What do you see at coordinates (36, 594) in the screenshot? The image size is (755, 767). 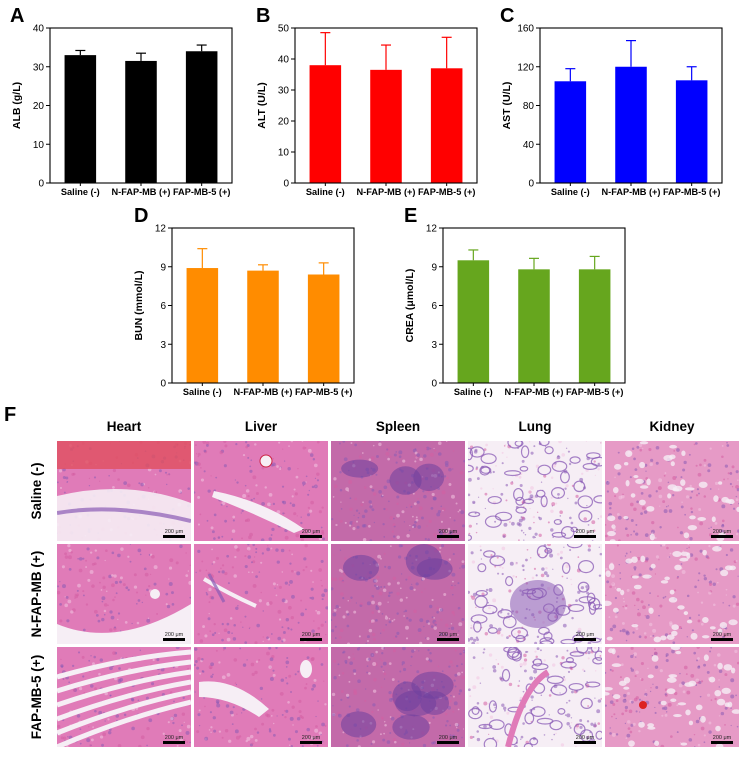 I see `row-header: N-FAP-MB (+)` at bounding box center [36, 594].